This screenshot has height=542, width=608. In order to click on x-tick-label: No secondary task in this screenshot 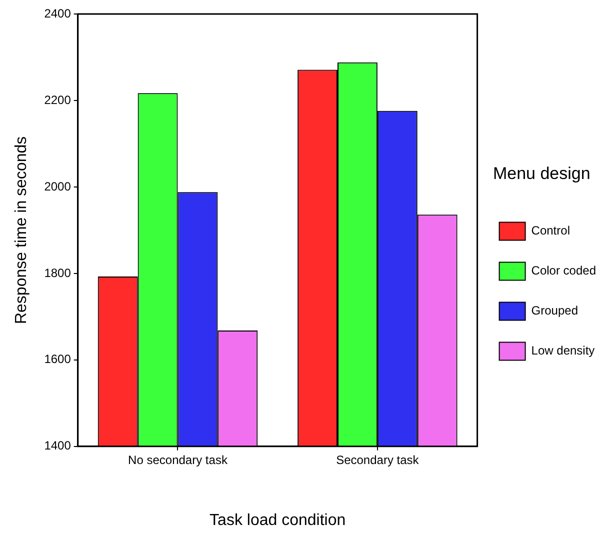, I will do `click(178, 459)`.